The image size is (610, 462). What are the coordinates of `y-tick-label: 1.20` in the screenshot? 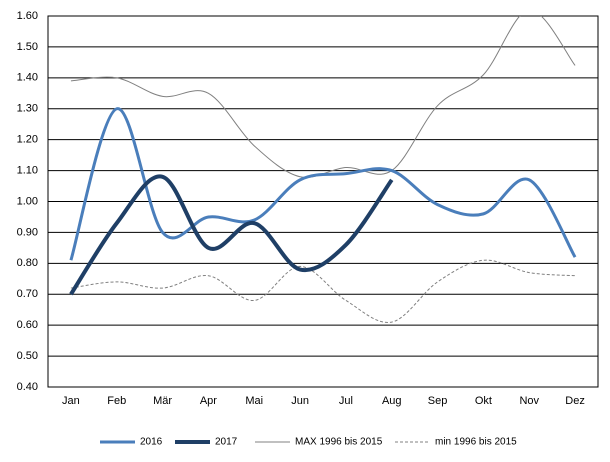 It's located at (27, 140).